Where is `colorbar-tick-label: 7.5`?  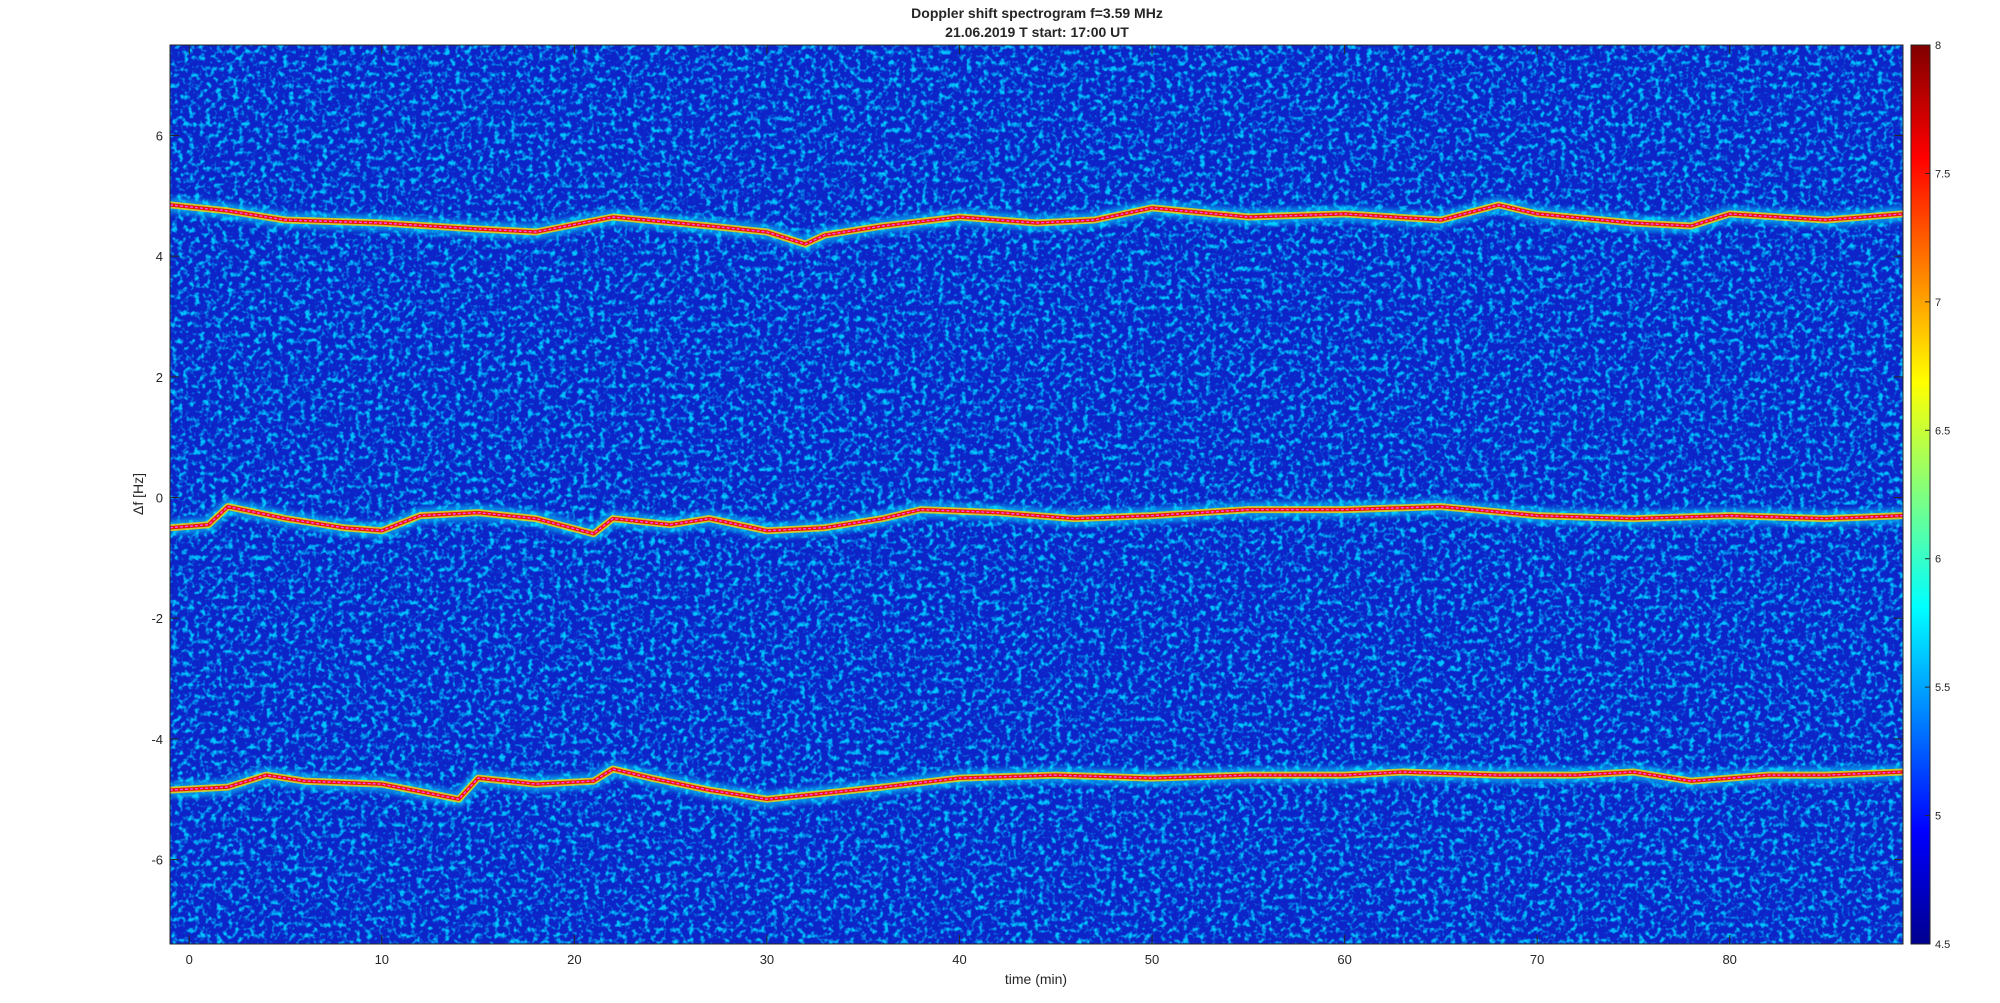
colorbar-tick-label: 7.5 is located at coordinates (1942, 174).